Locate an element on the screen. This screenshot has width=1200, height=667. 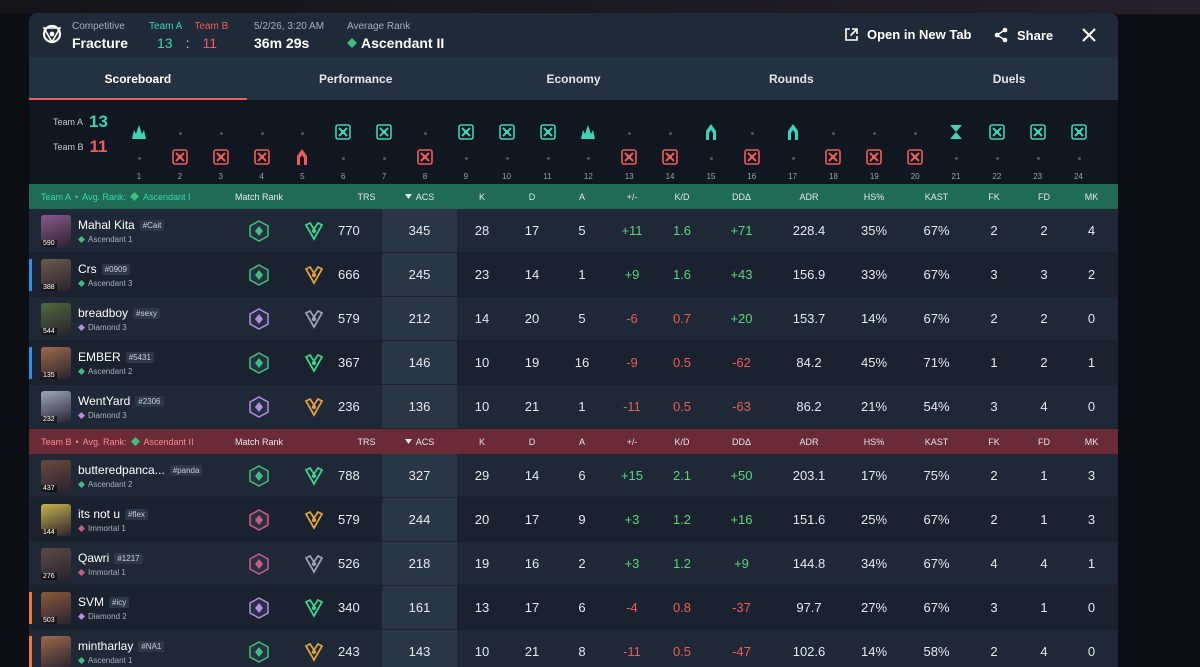
player-cell: 544 breadboy #sexy Diamond 3 is located at coordinates (100, 319).